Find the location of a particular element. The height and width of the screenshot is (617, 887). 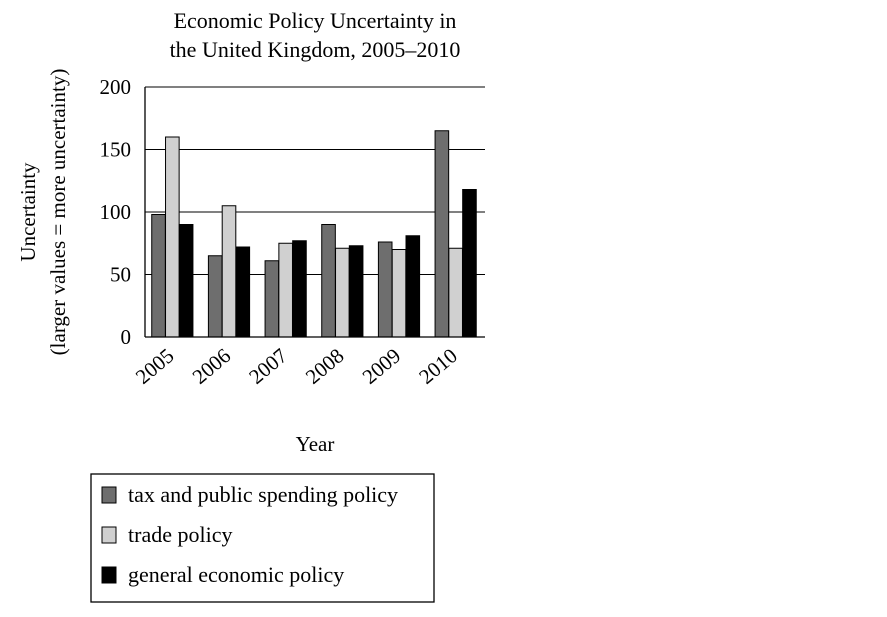

x-tick-label: 2009 is located at coordinates (382, 365).